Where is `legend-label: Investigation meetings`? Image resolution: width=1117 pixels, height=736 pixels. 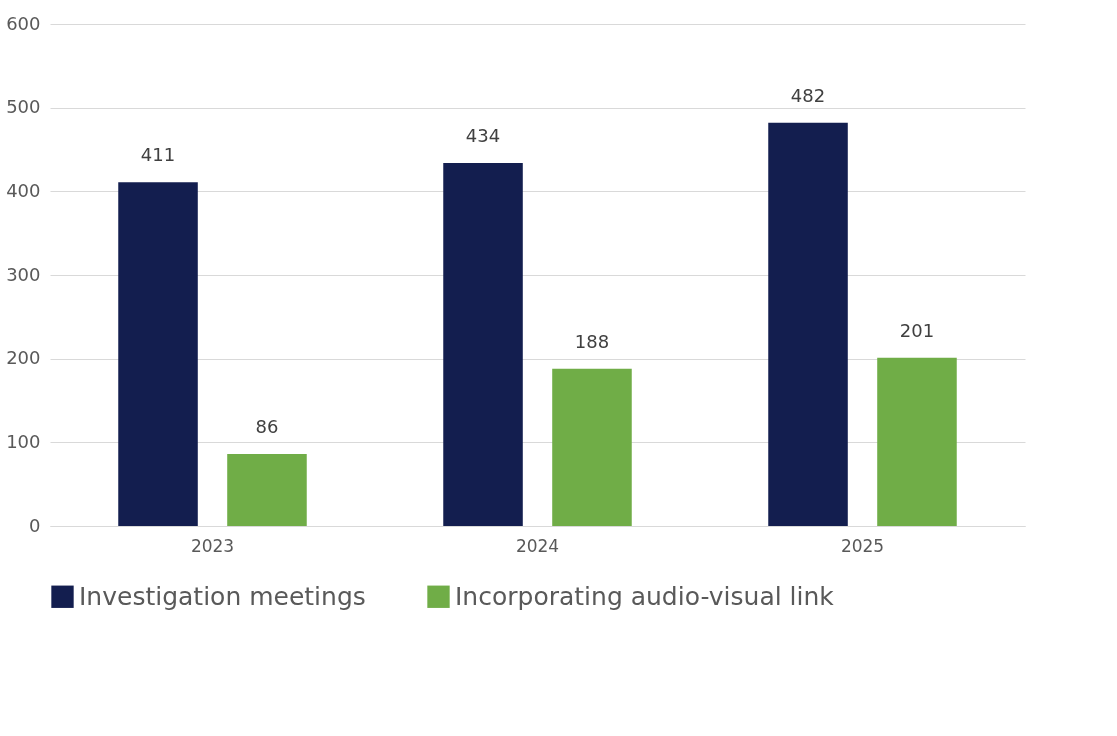 legend-label: Investigation meetings is located at coordinates (222, 596).